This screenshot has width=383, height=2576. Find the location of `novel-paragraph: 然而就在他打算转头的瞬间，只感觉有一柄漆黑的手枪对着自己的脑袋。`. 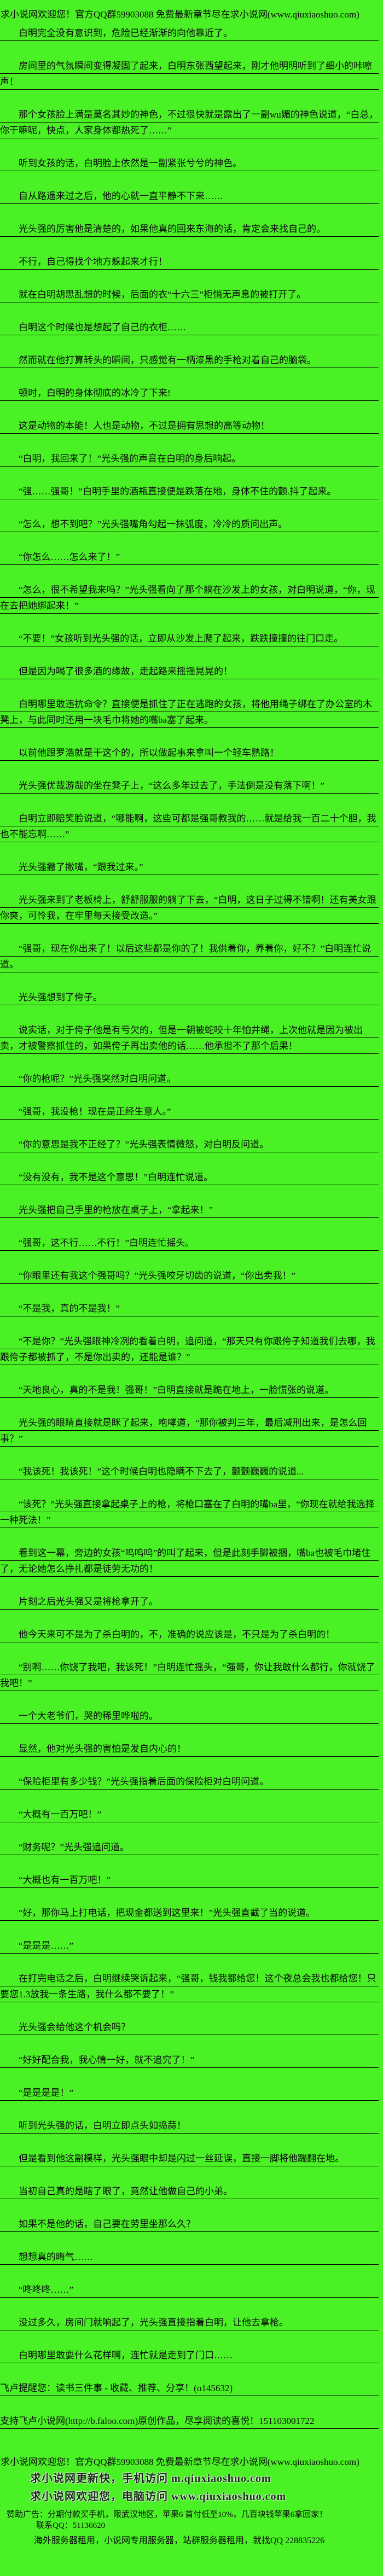

novel-paragraph: 然而就在他打算转头的瞬间，只感觉有一柄漆黑的手枪对着自己的脑袋。 is located at coordinates (189, 360).